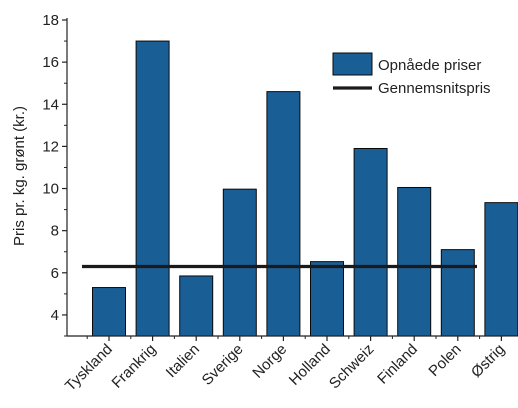  I want to click on y-axis-title: Pris pr. kg. grønt (kr.), so click(19, 176).